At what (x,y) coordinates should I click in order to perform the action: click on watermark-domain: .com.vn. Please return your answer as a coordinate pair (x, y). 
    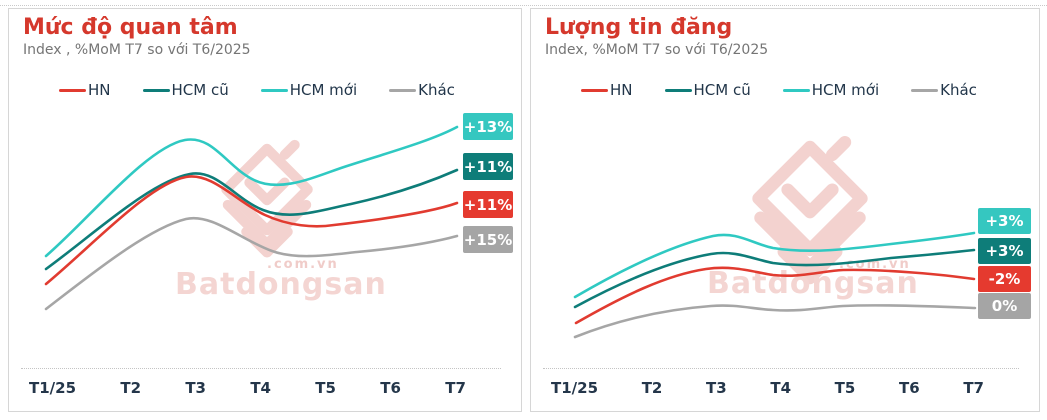
    Looking at the image, I should click on (303, 264).